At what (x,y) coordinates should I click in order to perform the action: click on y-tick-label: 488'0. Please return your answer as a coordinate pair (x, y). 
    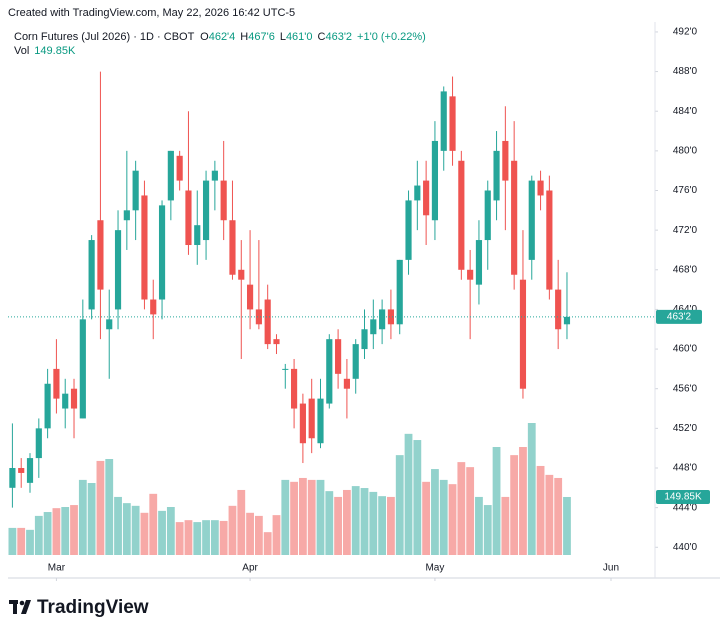
    Looking at the image, I should click on (685, 71).